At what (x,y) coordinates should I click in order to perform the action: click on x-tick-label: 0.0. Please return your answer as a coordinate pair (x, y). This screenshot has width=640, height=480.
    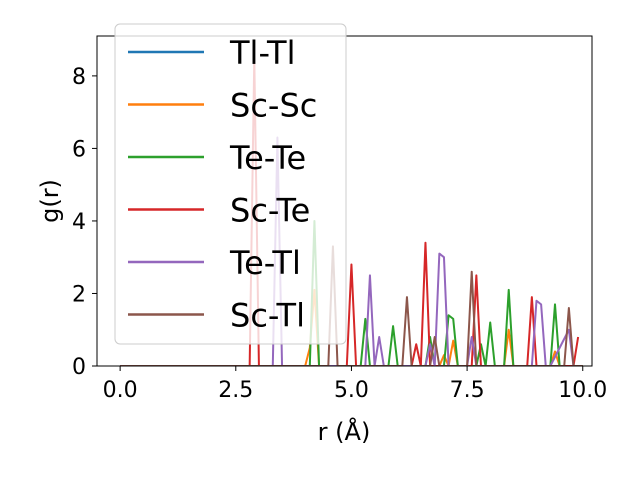
    Looking at the image, I should click on (120, 390).